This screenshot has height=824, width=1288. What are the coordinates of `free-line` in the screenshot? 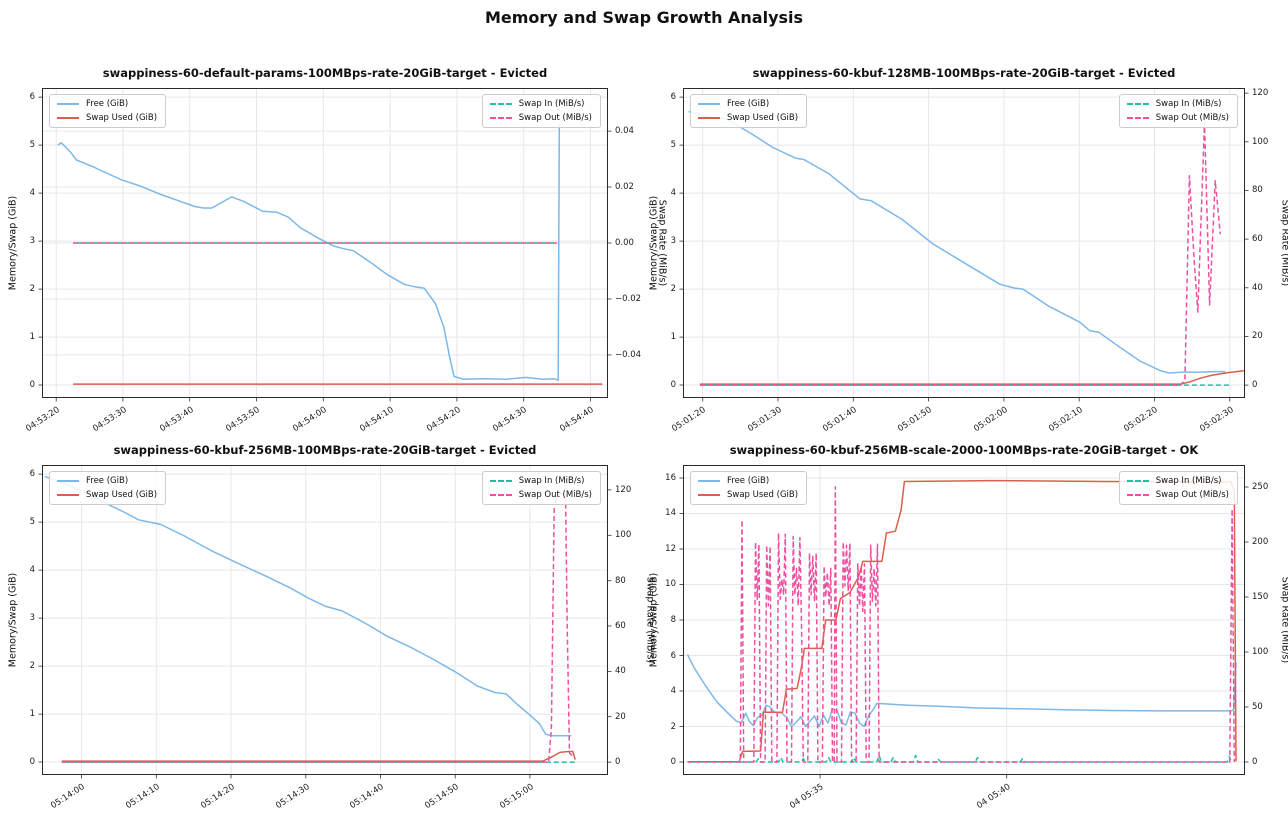 It's located at (309, 252).